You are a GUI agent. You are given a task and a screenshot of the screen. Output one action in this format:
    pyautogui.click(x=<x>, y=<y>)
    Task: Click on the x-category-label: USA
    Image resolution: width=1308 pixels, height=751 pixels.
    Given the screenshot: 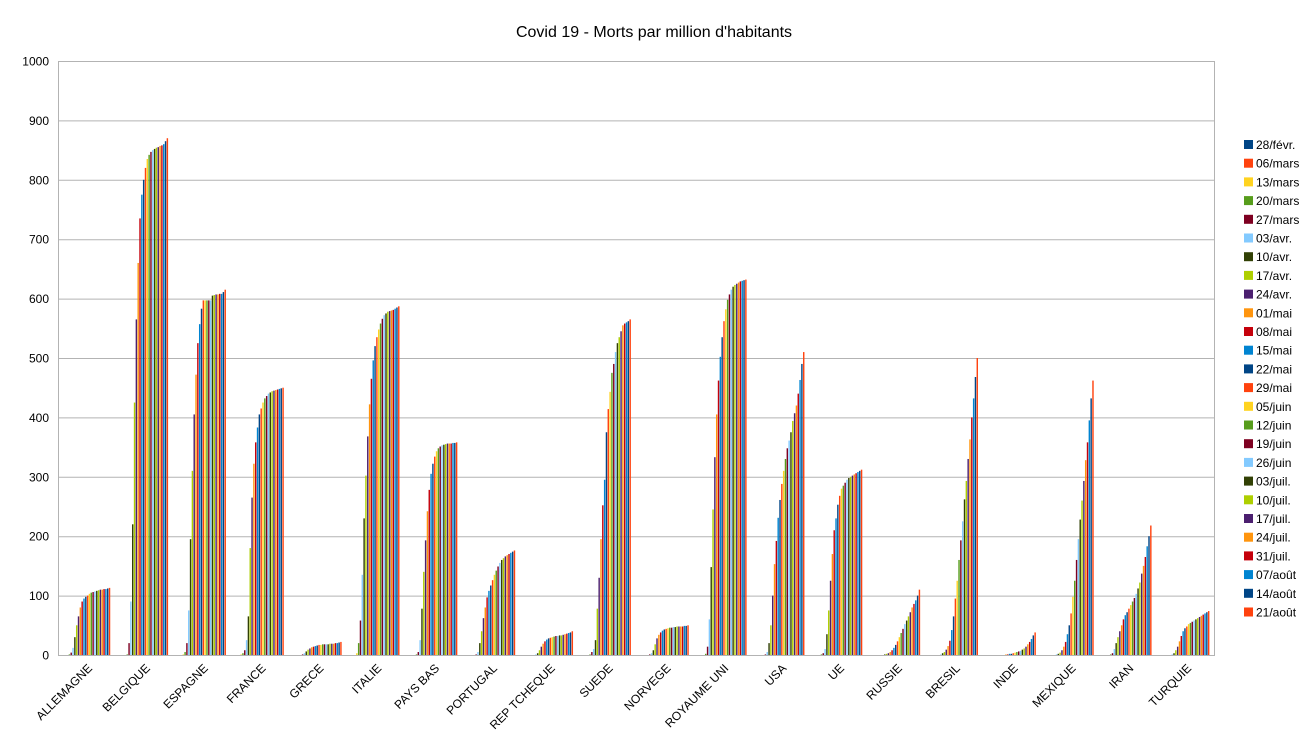 What is the action you would take?
    pyautogui.click(x=775, y=674)
    